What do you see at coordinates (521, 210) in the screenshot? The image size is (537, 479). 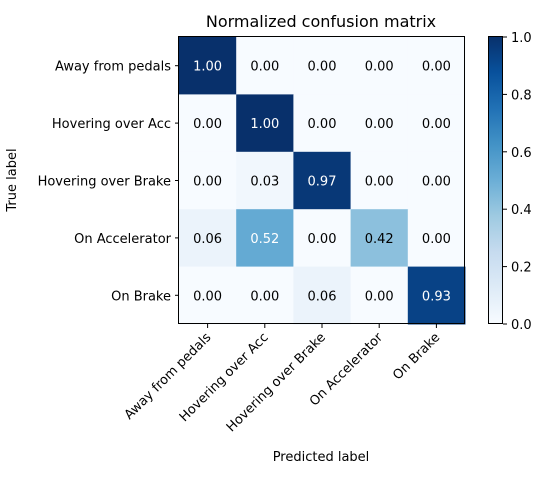 I see `colorbar-tick-label: 0.4` at bounding box center [521, 210].